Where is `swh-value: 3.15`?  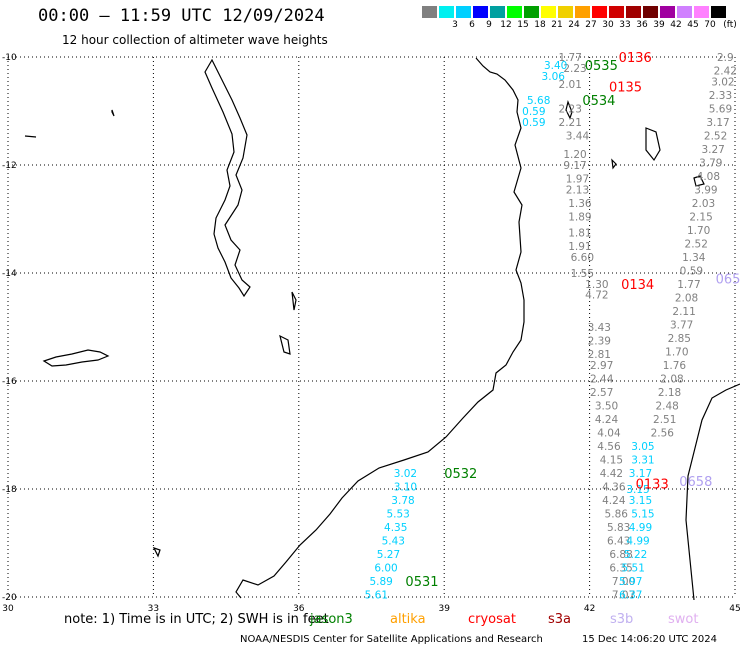 swh-value: 3.15 is located at coordinates (640, 501).